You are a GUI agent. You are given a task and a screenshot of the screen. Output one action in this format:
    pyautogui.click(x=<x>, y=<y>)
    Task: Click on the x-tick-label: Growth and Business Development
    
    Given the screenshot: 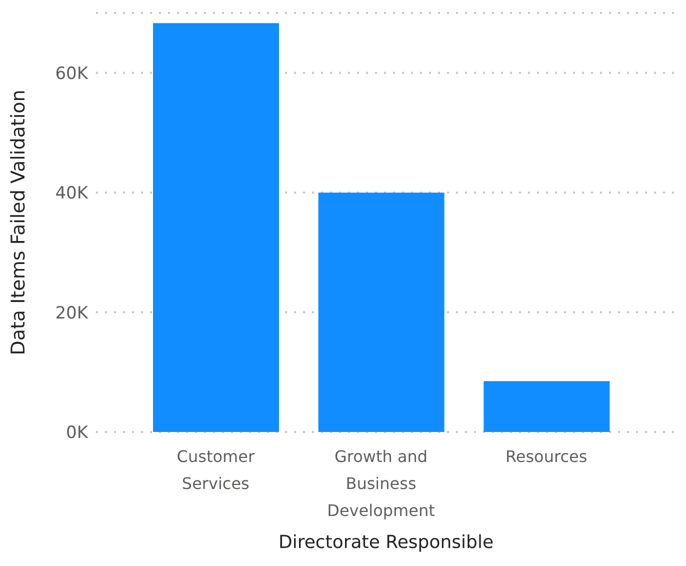 What is the action you would take?
    pyautogui.click(x=381, y=483)
    